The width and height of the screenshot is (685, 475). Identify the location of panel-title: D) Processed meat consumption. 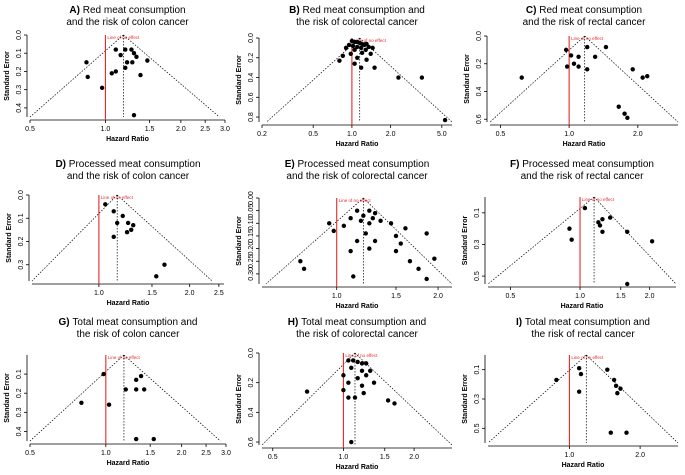
(127, 164).